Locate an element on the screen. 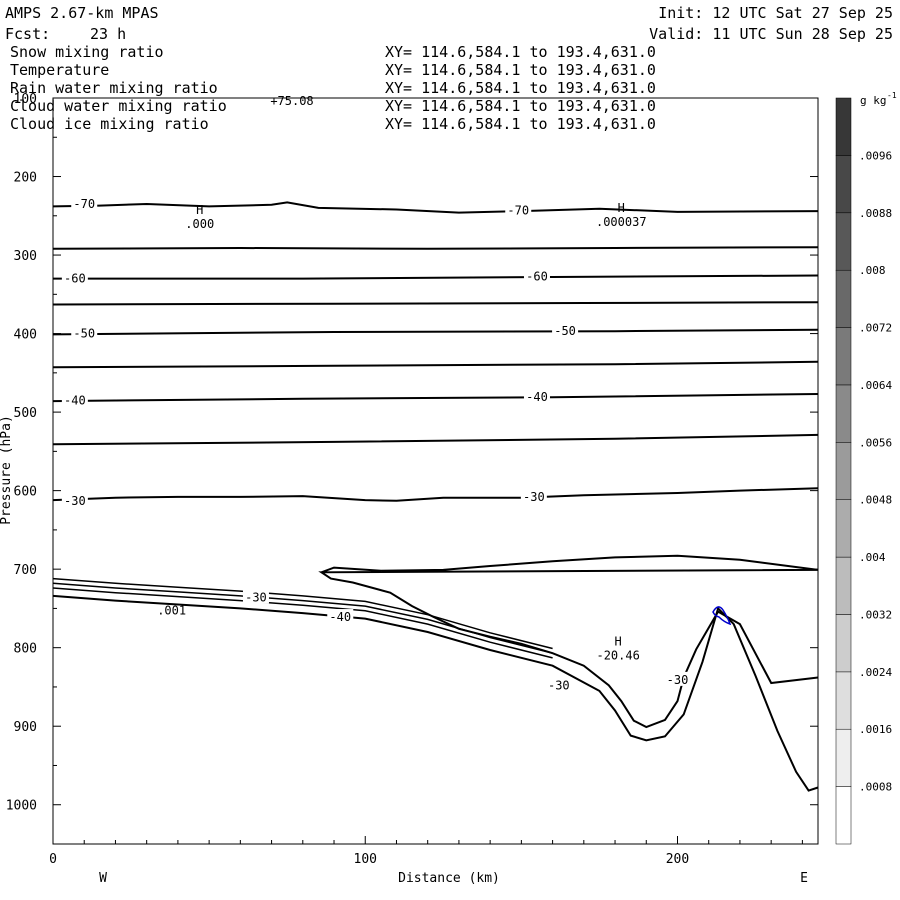 The image size is (900, 900). y-tick-label: 700 is located at coordinates (25, 570).